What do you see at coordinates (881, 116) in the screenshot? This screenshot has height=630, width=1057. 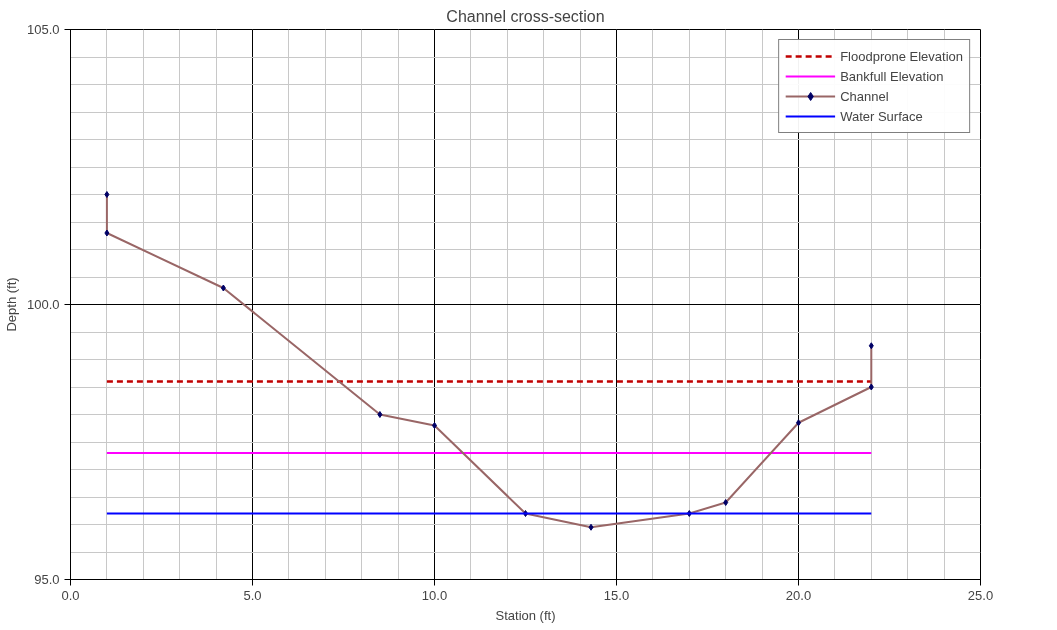 I see `legend-label: Water Surface` at bounding box center [881, 116].